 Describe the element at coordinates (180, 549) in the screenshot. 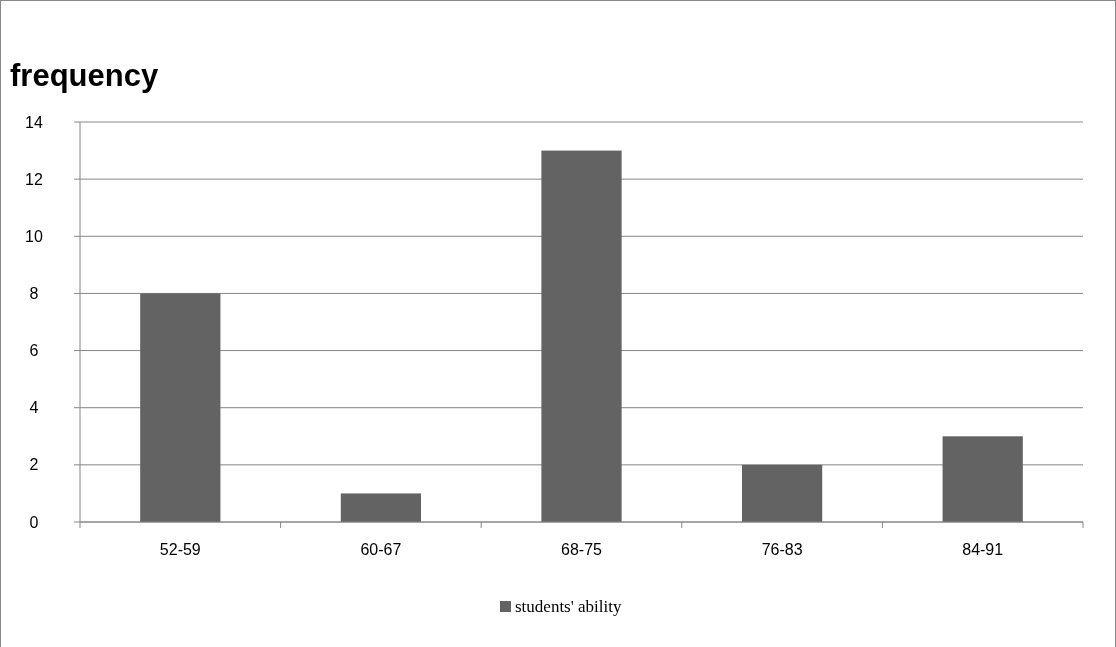

I see `x-tick-label: 52-59` at that location.